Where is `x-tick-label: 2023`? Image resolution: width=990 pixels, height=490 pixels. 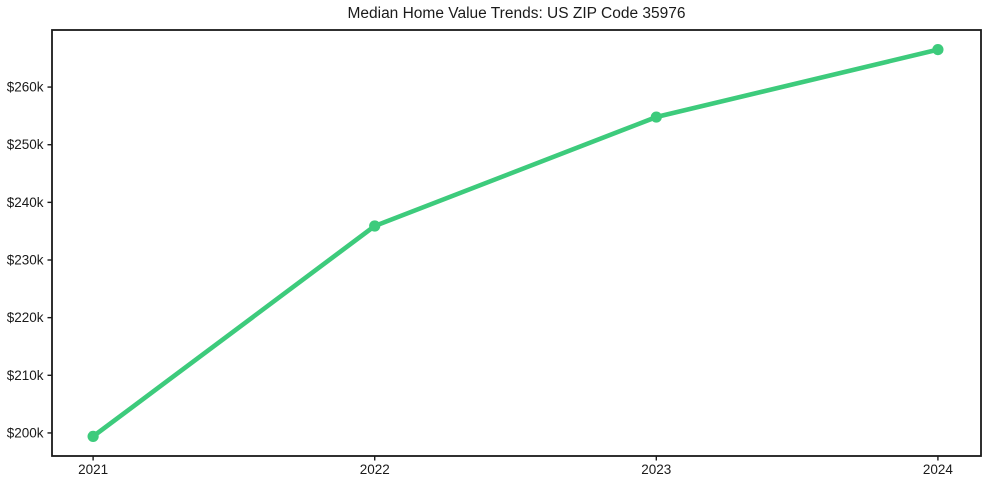
x-tick-label: 2023 is located at coordinates (656, 469).